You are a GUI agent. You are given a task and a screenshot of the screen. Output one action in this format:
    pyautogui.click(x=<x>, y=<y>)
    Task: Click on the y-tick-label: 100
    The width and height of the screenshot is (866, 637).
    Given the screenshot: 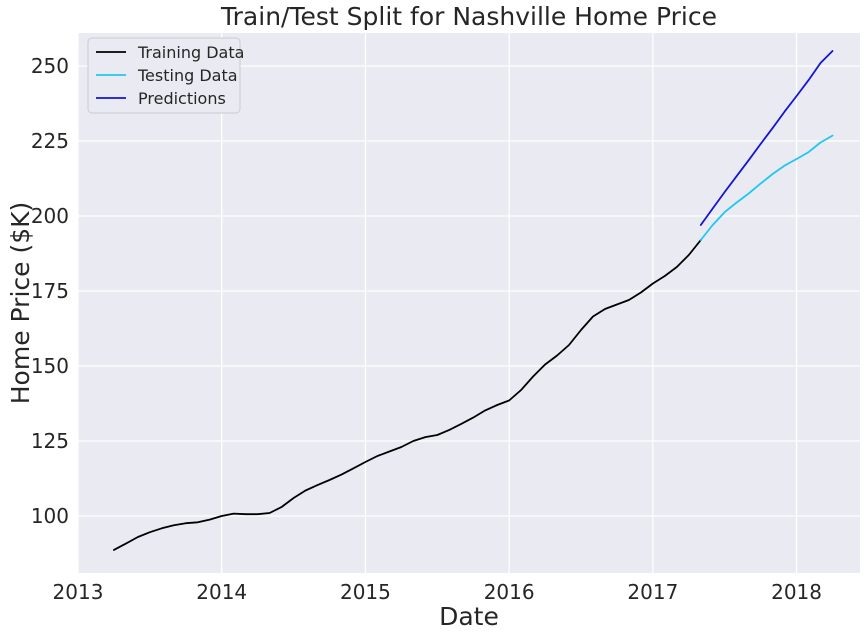 What is the action you would take?
    pyautogui.click(x=50, y=516)
    